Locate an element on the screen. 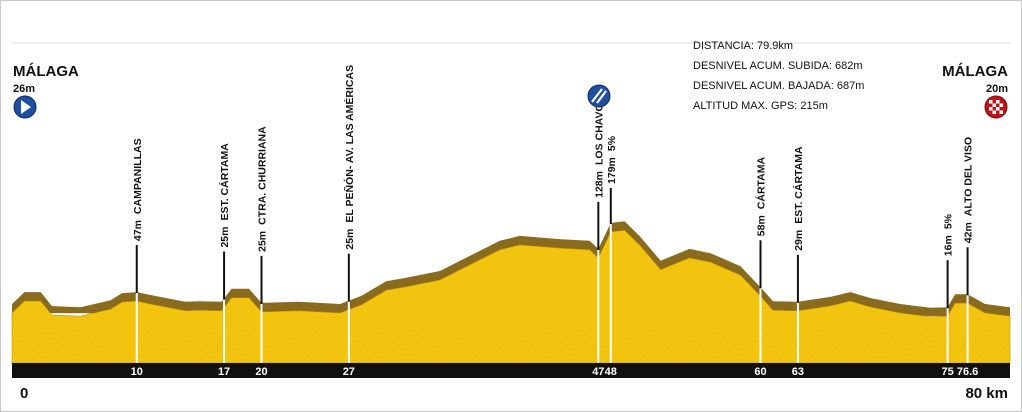 The height and width of the screenshot is (412, 1022). marker-name: EST. CÁRTAMA is located at coordinates (224, 182).